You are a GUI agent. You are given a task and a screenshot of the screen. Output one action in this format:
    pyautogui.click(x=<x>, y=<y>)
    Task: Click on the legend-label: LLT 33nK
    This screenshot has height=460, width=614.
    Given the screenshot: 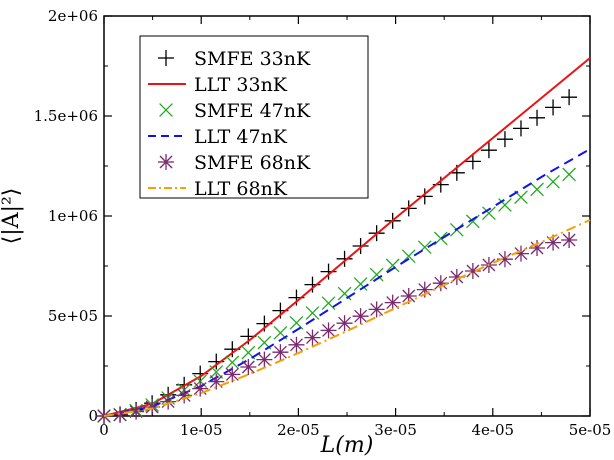 What is the action you would take?
    pyautogui.click(x=241, y=85)
    